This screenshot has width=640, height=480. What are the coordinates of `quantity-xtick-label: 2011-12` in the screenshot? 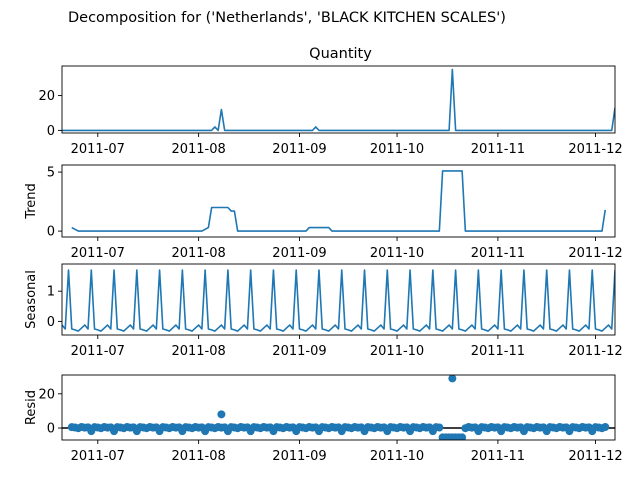 It's located at (595, 149).